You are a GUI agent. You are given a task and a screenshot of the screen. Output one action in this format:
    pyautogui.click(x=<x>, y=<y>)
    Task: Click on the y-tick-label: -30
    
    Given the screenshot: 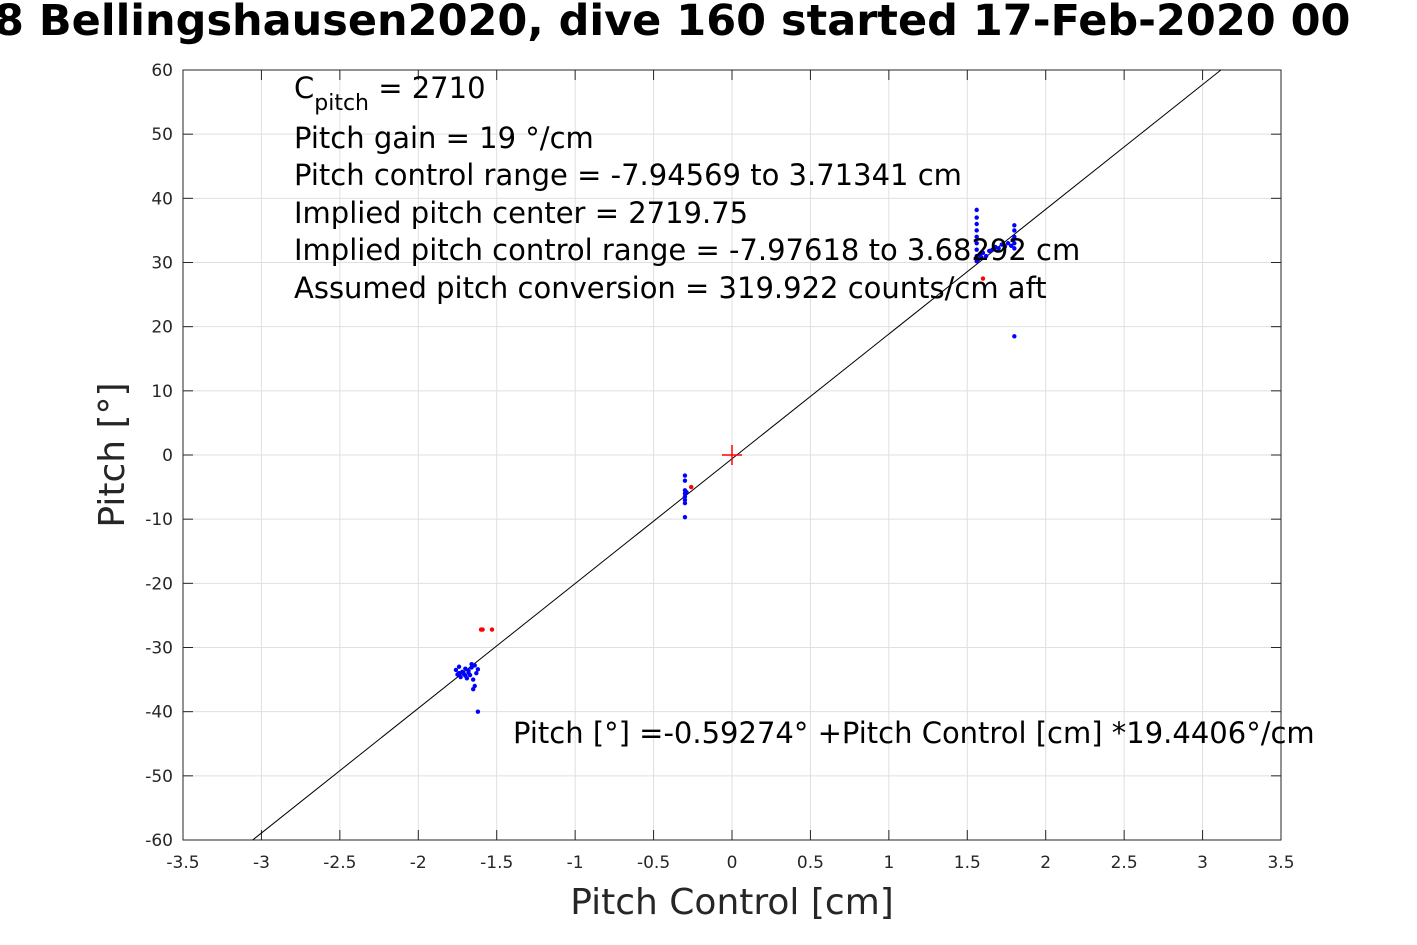 What is the action you would take?
    pyautogui.click(x=159, y=649)
    